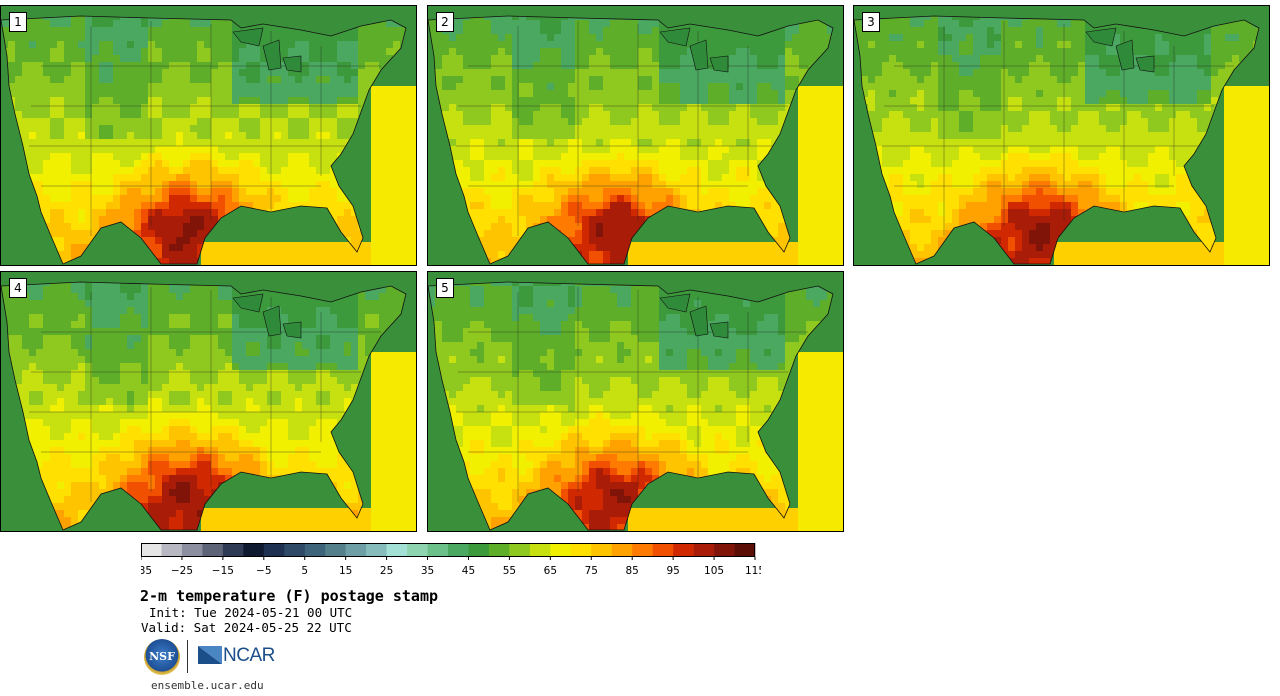  I want to click on map-panel-5: 5, so click(635, 401).